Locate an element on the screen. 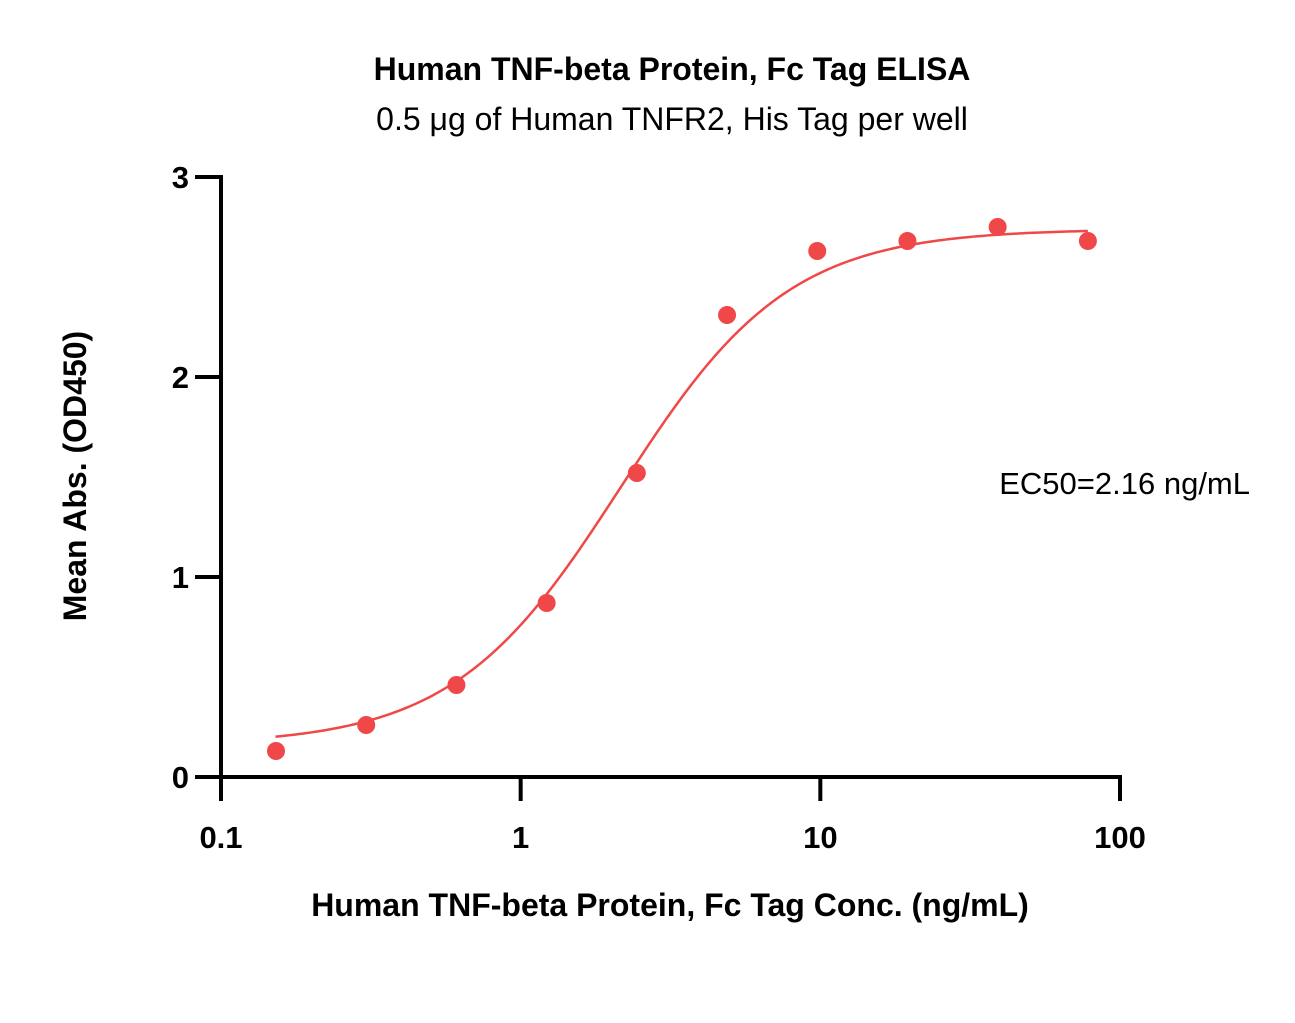  chart-subtitle: 0.5 μg of Human TNFR2, His Tag per well is located at coordinates (672, 119).